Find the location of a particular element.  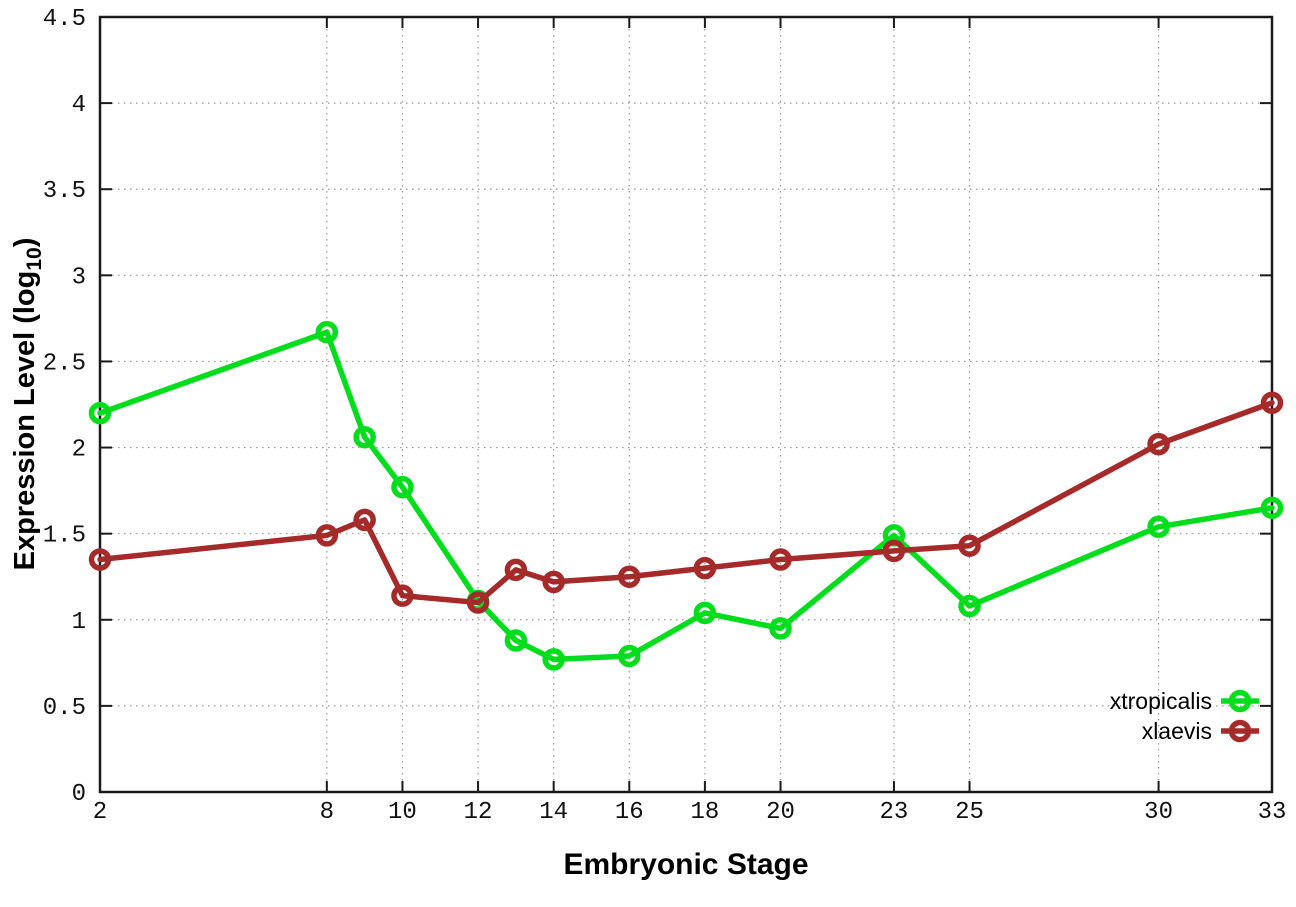

x-tick-label-8: 8 is located at coordinates (327, 812).